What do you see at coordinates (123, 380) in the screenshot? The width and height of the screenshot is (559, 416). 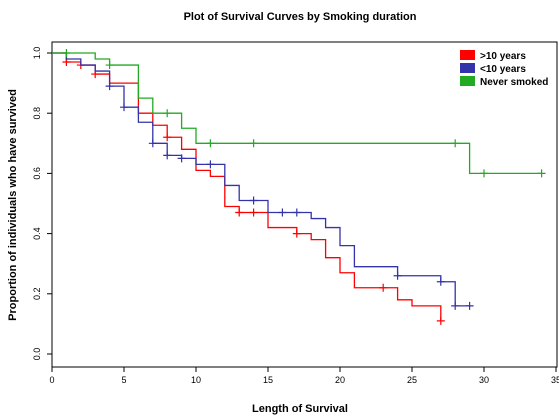 I see `x-tick-label: 5` at bounding box center [123, 380].